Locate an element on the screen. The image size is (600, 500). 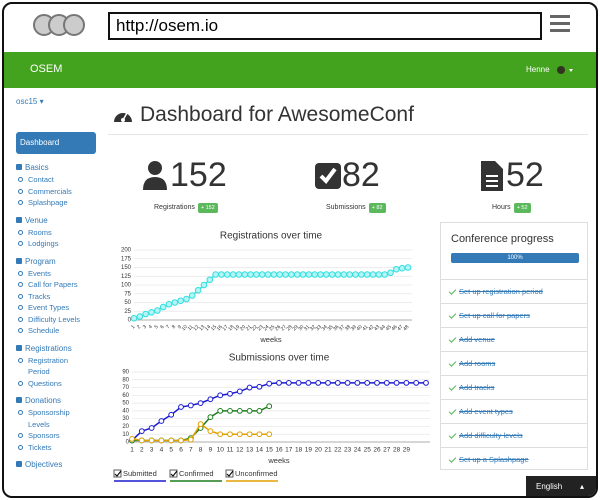
section-label: Objectives is located at coordinates (44, 464).